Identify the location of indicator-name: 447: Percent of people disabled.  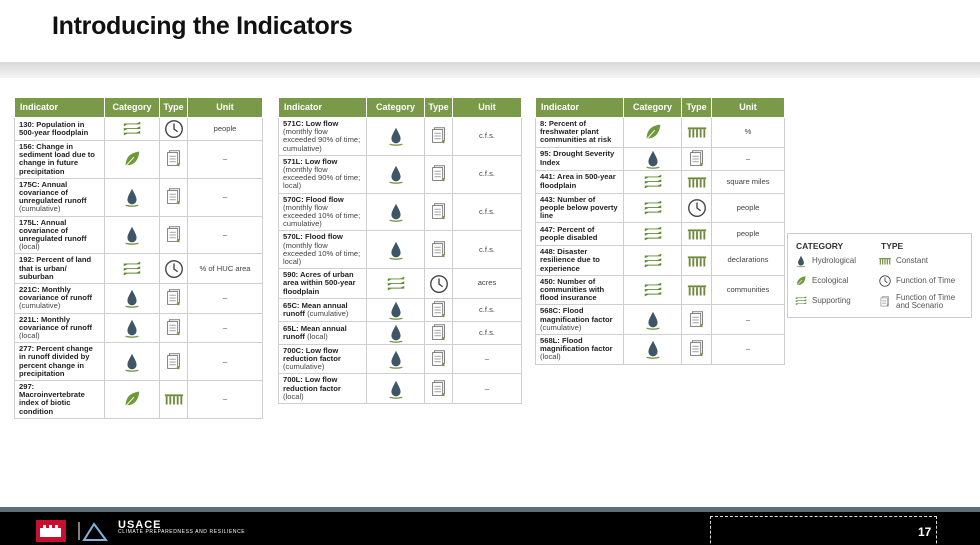
(569, 234).